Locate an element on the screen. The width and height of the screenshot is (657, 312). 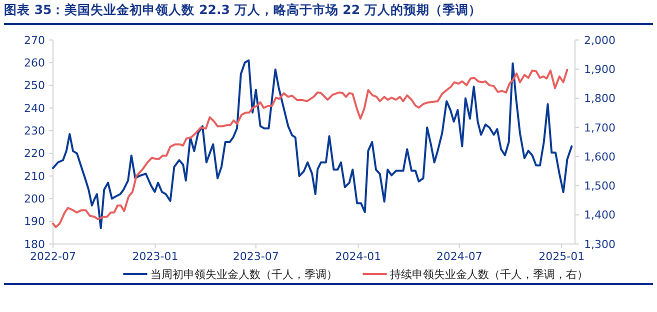
x-tick-label: 2022-07 is located at coordinates (53, 256).